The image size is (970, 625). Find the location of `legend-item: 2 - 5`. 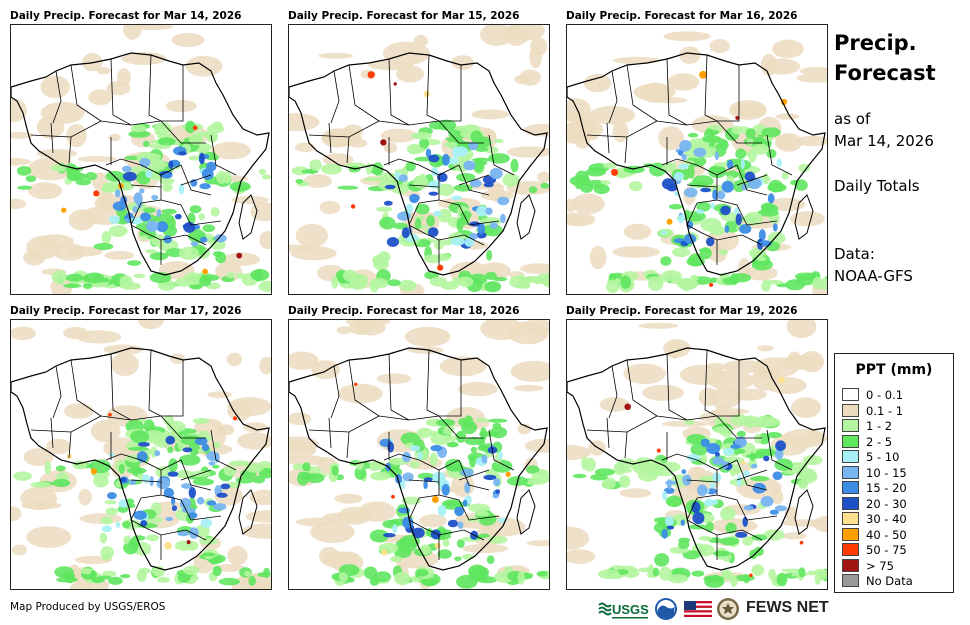

legend-item: 2 - 5 is located at coordinates (867, 442).